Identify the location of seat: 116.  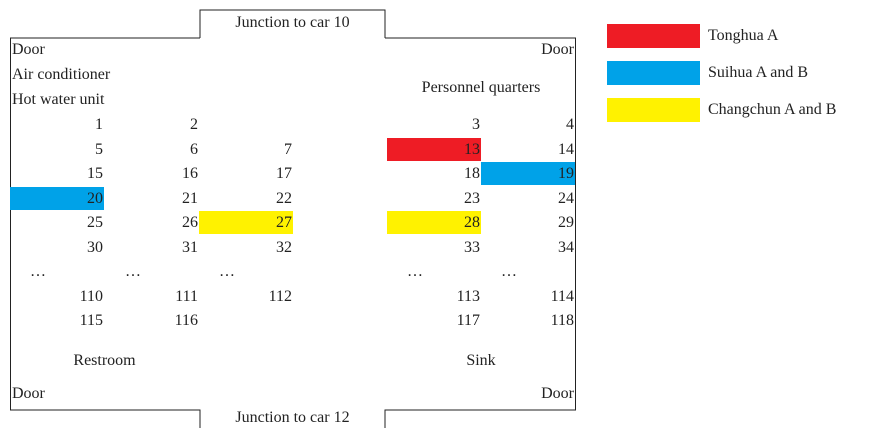
(186, 320).